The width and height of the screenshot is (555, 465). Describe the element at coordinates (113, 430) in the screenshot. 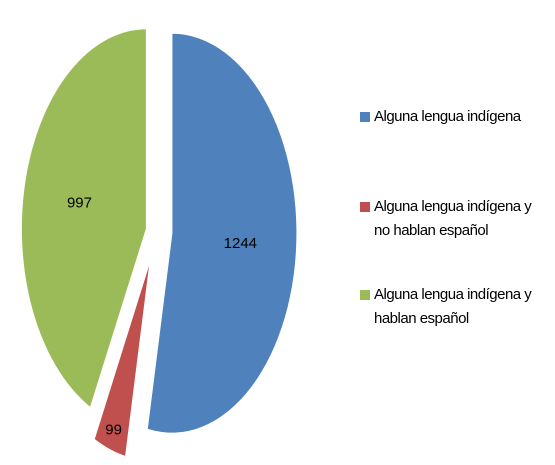

I see `data-label: 99` at that location.